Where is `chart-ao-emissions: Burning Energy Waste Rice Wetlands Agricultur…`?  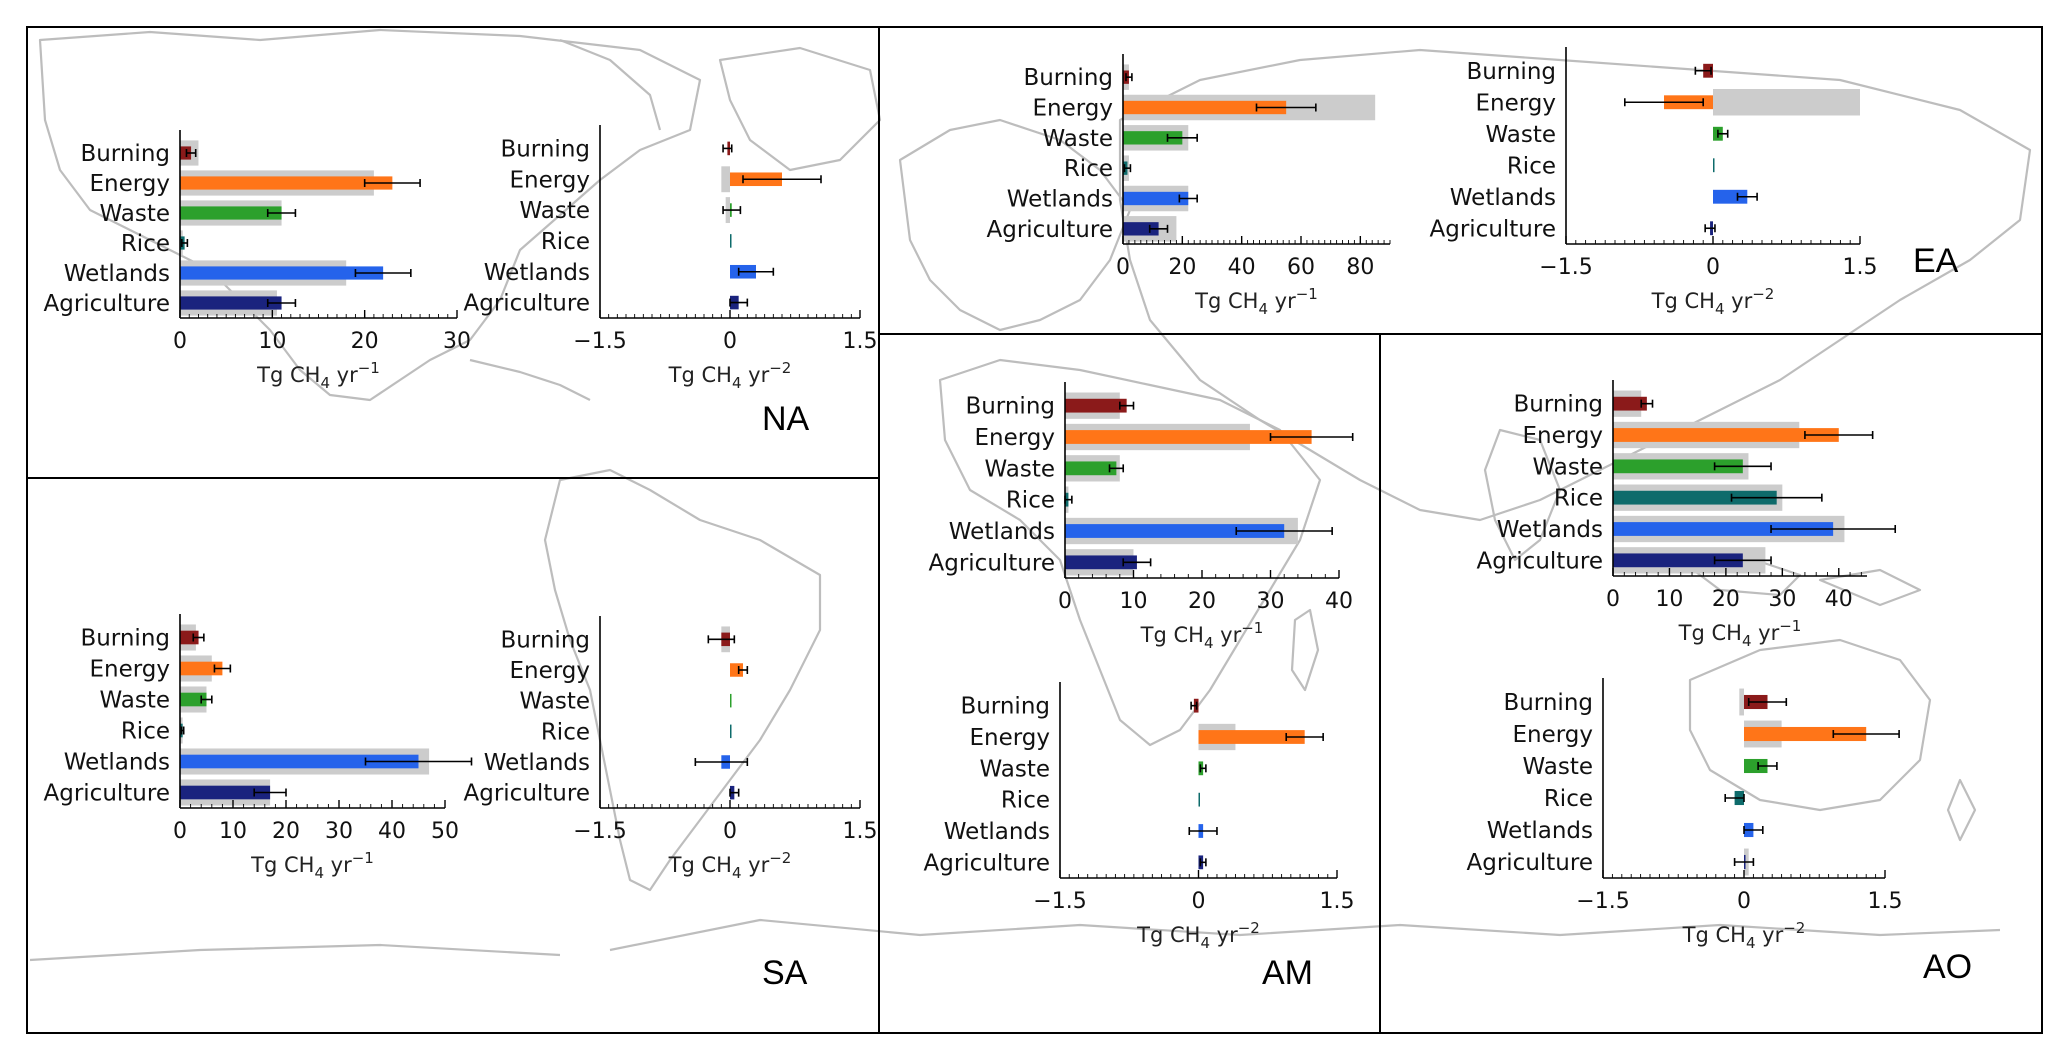
chart-ao-emissions: Burning Energy Waste Rice Wetlands Agricultur… is located at coordinates (1687, 515).